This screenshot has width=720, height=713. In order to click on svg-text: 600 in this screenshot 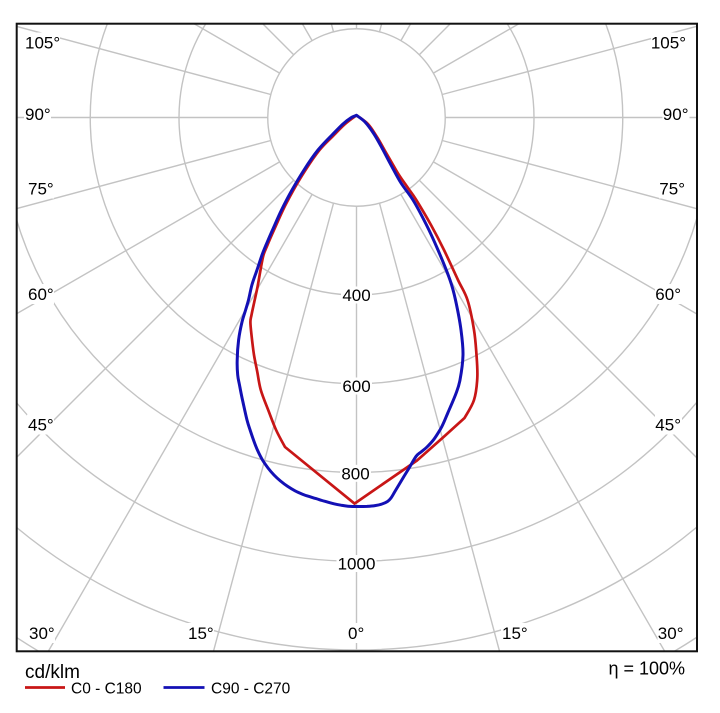, I will do `click(356, 386)`.